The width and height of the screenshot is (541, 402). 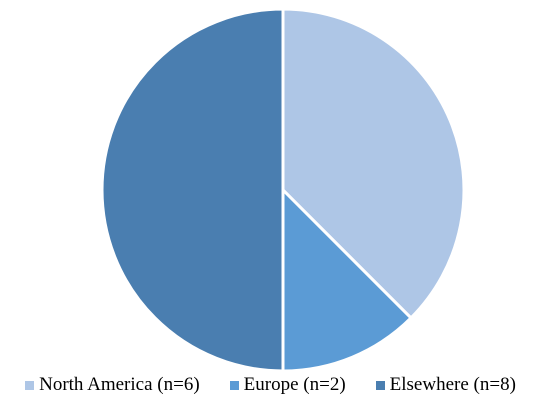 I want to click on legend-item-elsewhere: Elsewhere (n=8), so click(x=445, y=385).